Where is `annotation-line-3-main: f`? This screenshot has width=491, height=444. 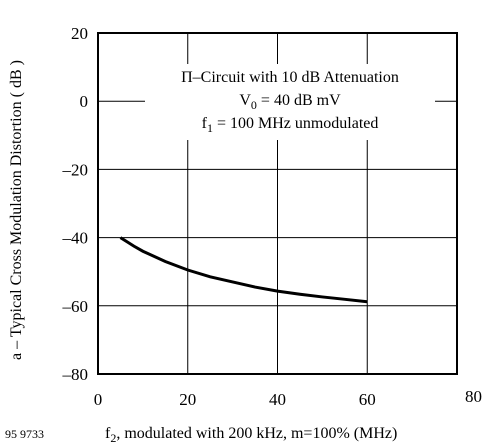 annotation-line-3-main: f is located at coordinates (205, 123).